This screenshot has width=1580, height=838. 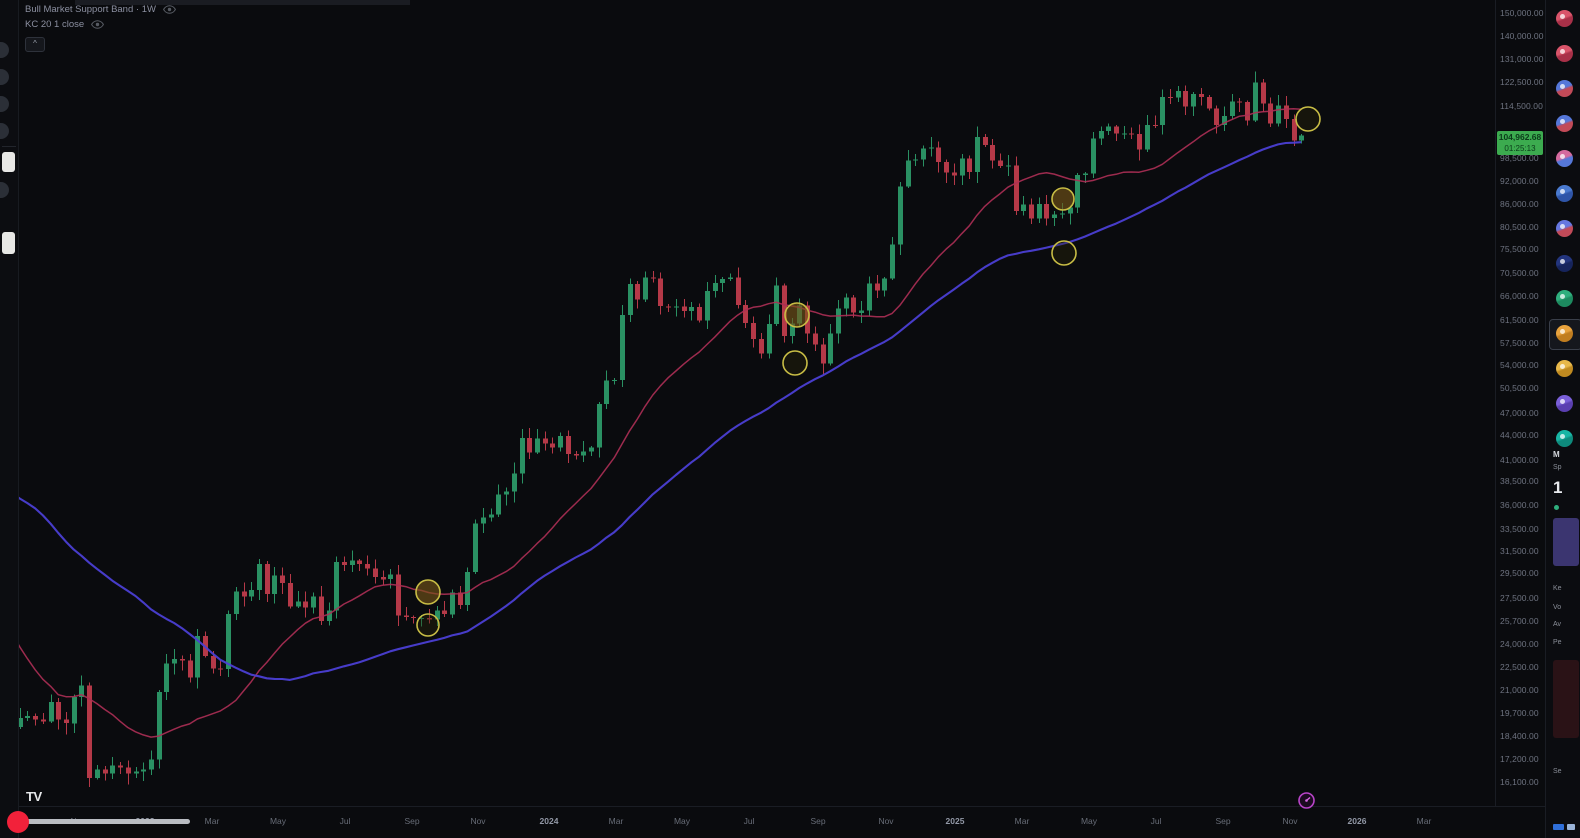 What do you see at coordinates (549, 821) in the screenshot?
I see `time-axis-year-label: 2024` at bounding box center [549, 821].